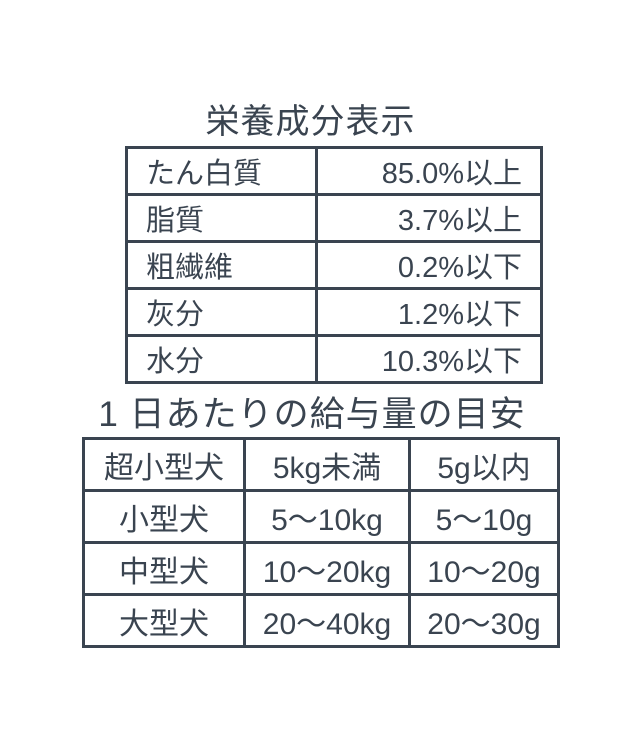 Image resolution: width=625 pixels, height=750 pixels. Describe the element at coordinates (221, 171) in the screenshot. I see `nutrient-label-cell: たん白質` at that location.